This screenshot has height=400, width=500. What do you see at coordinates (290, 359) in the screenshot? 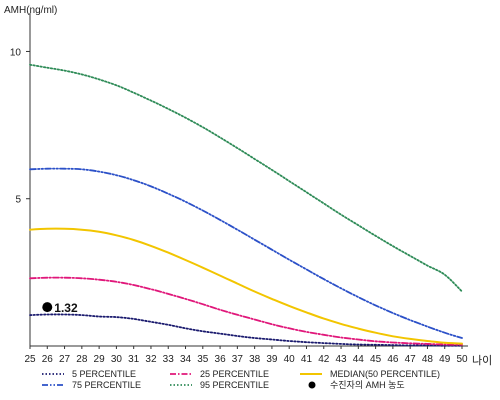
I see `x-tick-label: 40` at bounding box center [290, 359].